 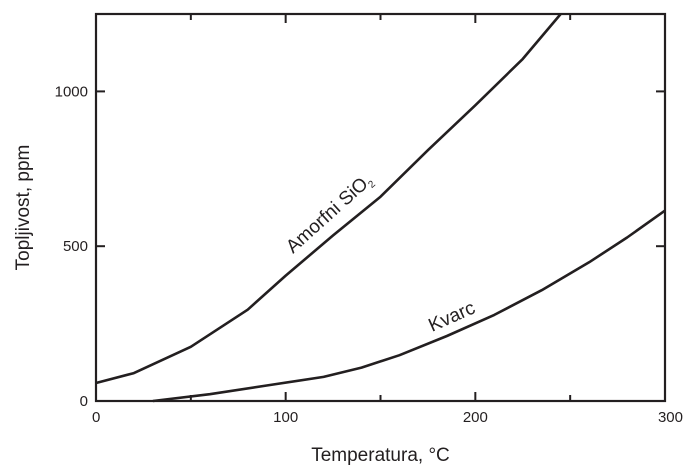 I want to click on y-axis-title: Topljivost, ppm, so click(x=23, y=208).